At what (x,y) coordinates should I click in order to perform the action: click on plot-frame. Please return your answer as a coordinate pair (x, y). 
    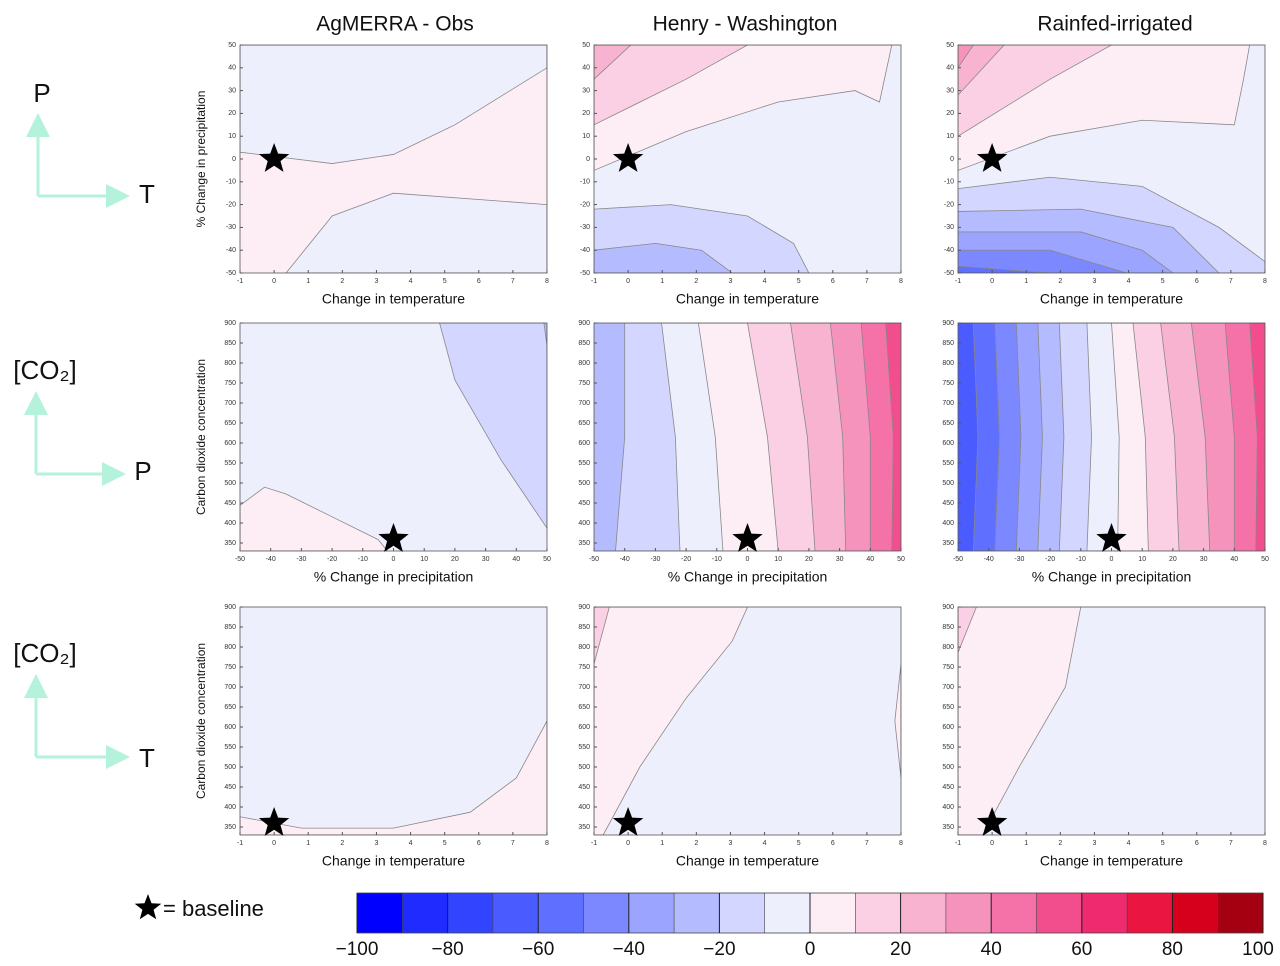
    Looking at the image, I should click on (393, 721).